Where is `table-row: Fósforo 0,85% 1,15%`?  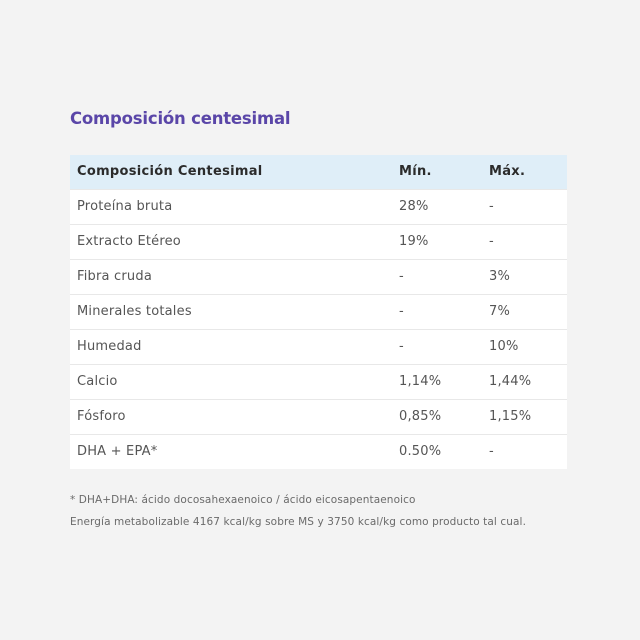
table-row: Fósforo 0,85% 1,15% is located at coordinates (318, 416).